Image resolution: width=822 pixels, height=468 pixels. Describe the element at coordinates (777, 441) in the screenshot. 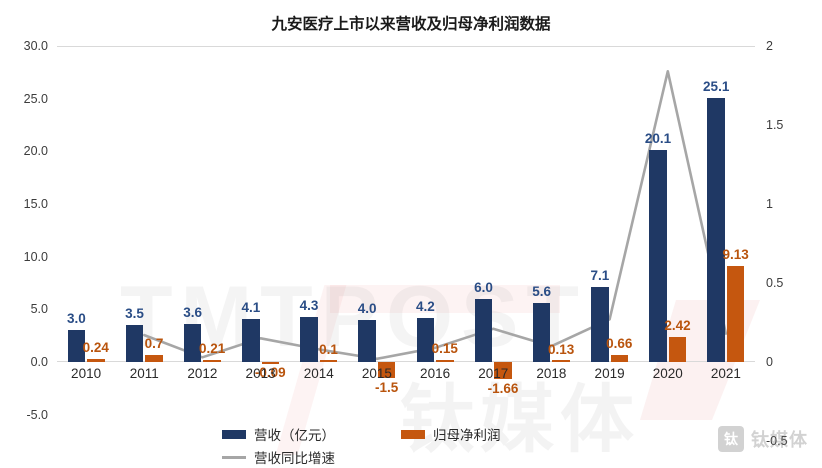

I see `y-axis-right-tick: -0.5` at that location.